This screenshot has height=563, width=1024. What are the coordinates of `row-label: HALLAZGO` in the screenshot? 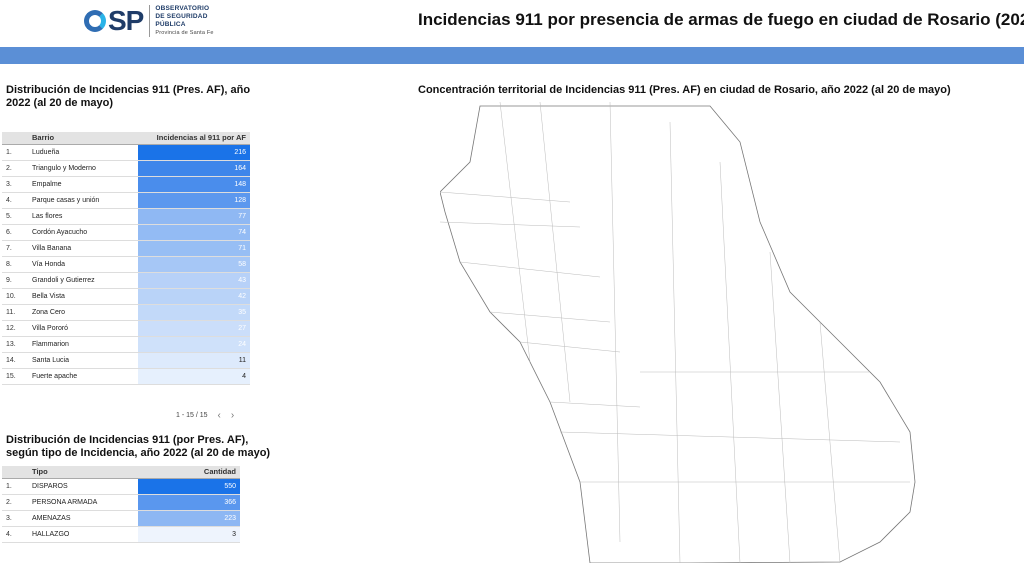 It's located at (83, 534).